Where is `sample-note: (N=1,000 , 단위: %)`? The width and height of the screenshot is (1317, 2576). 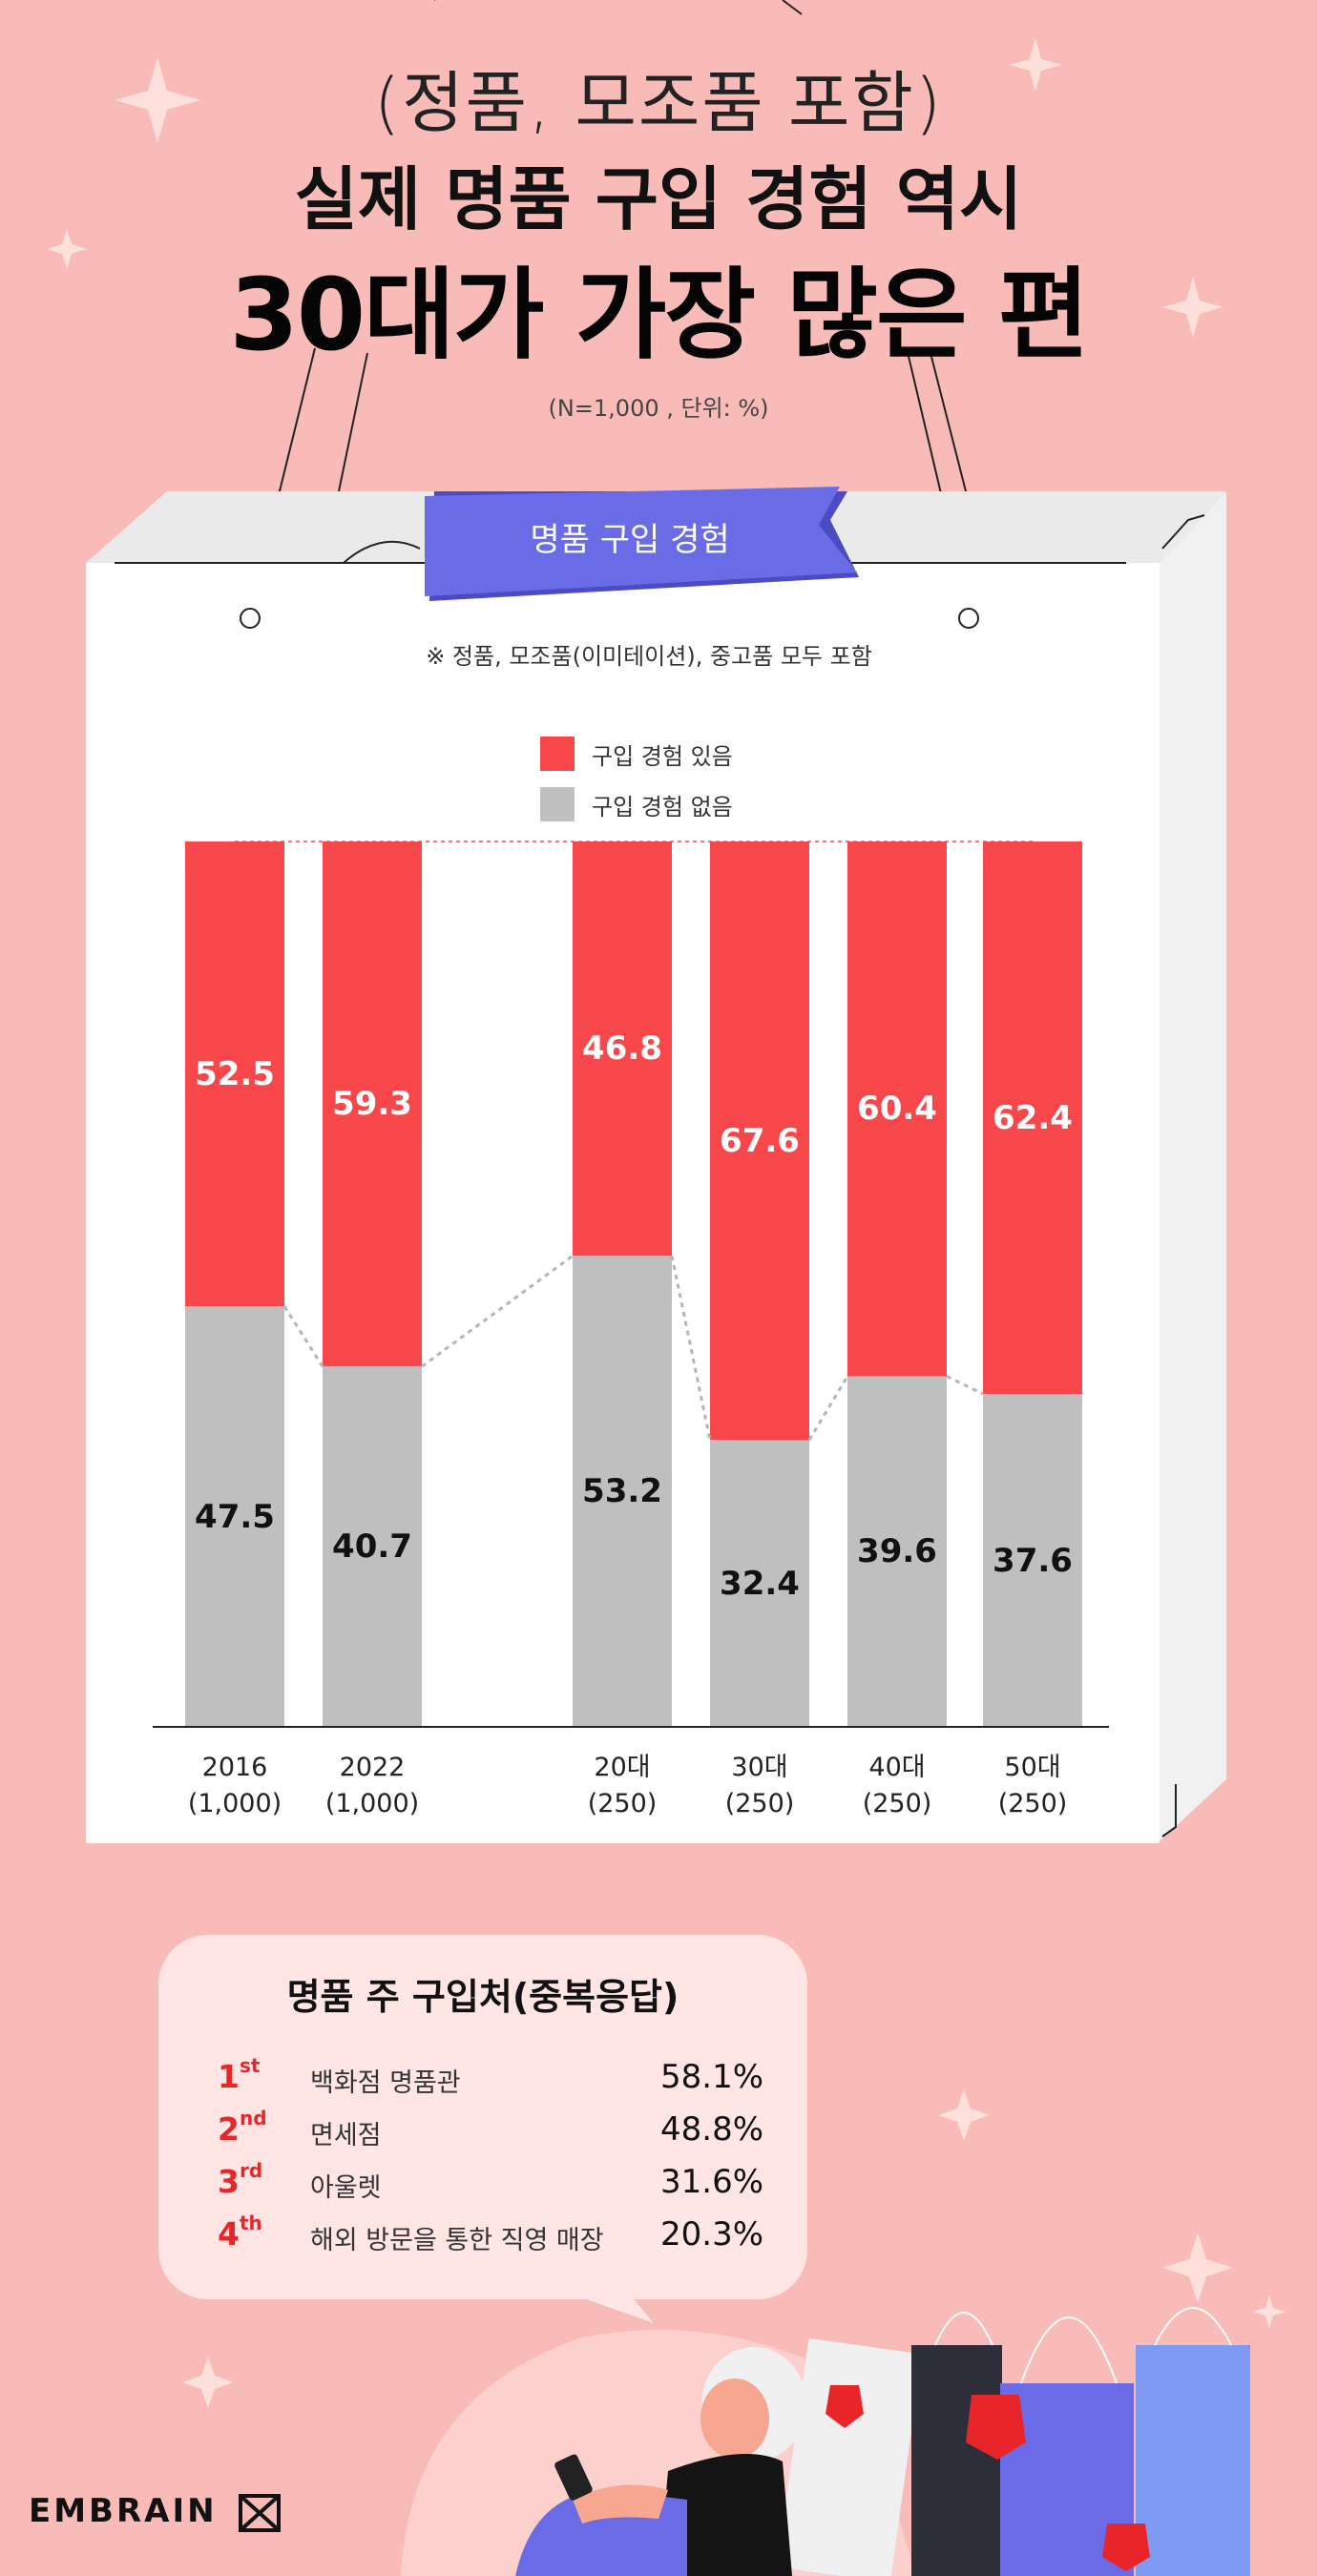
sample-note: (N=1,000 , 단위: %) is located at coordinates (658, 408).